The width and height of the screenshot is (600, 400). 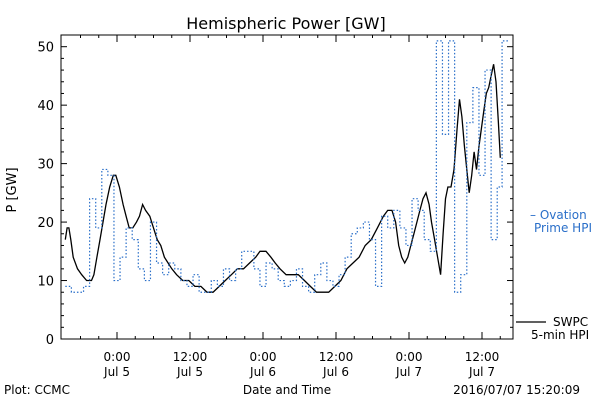 I want to click on y-tick-label: 20, so click(x=45, y=223).